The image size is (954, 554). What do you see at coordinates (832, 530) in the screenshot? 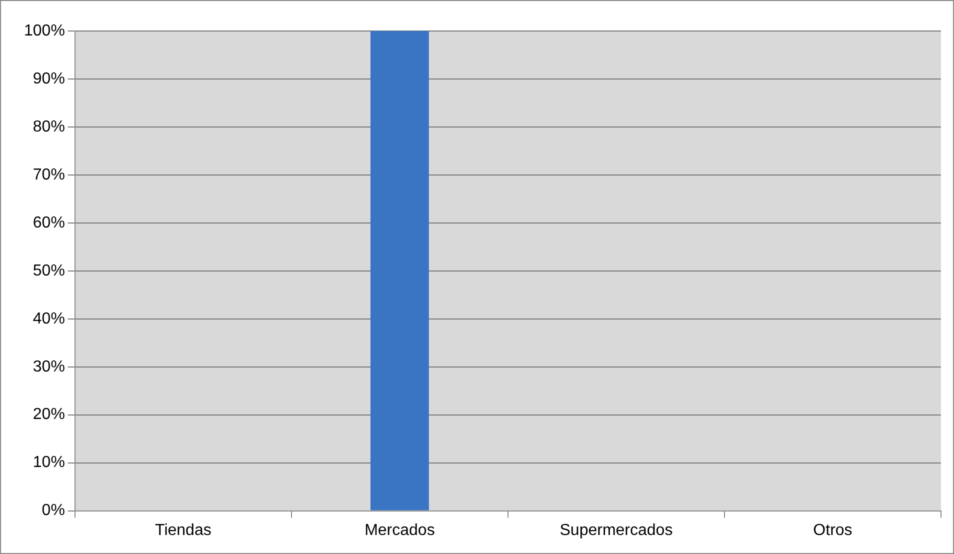
I see `x-tick-label: Otros` at bounding box center [832, 530].